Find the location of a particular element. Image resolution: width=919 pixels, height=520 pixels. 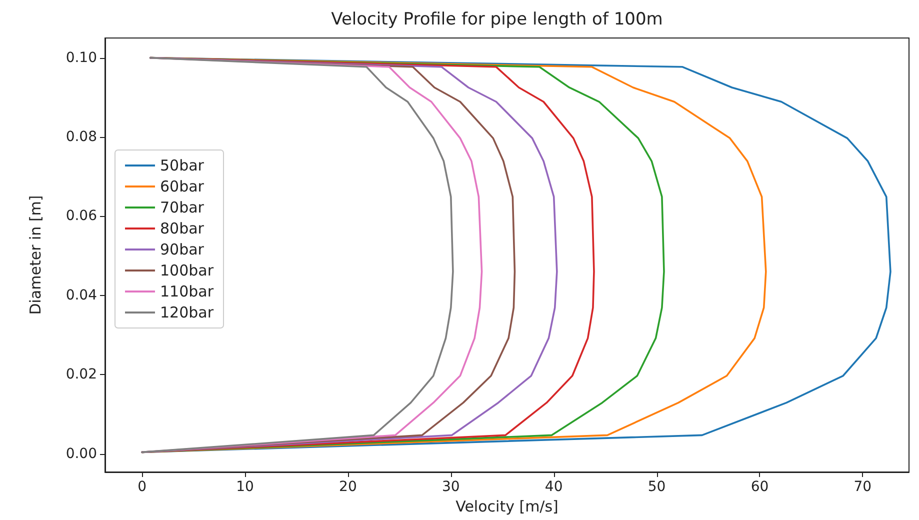

chart-title: Velocity Profile for pipe length of 100m is located at coordinates (497, 20).